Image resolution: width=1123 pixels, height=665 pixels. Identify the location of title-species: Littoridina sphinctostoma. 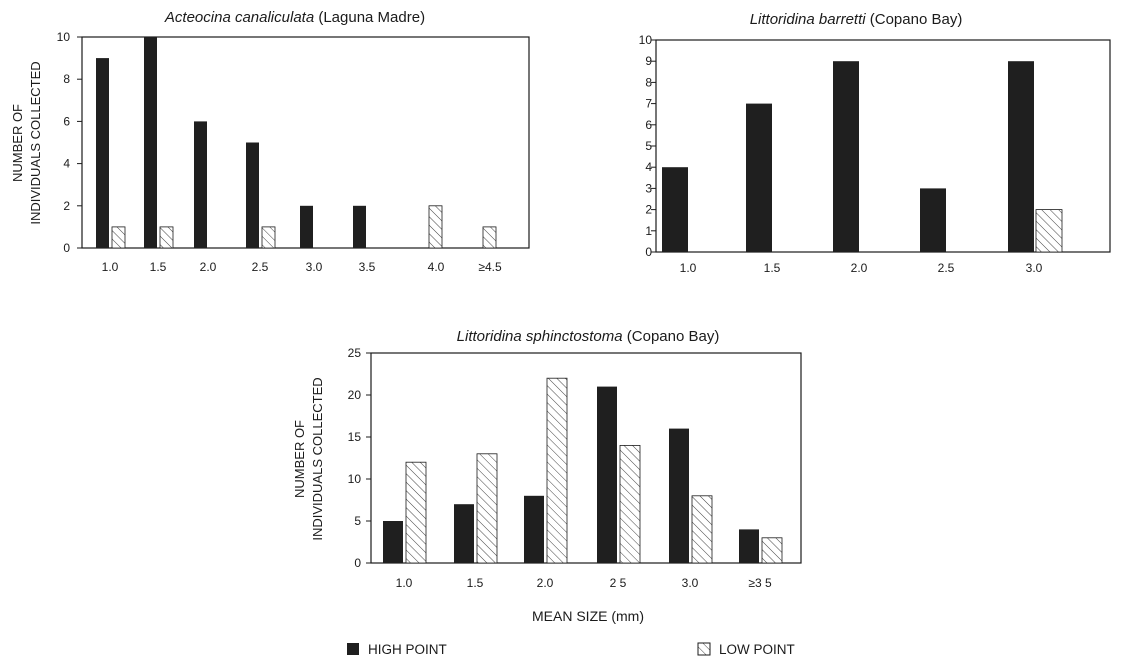
(540, 336).